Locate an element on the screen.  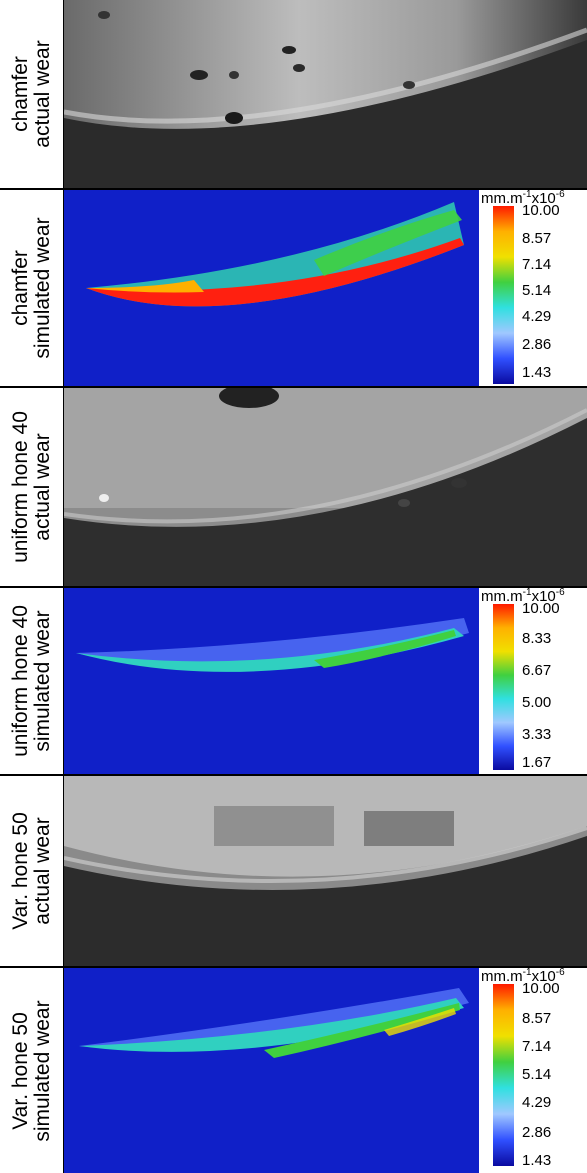
row-label: uniform hone 40 simulated wear is located at coordinates (32, 681).